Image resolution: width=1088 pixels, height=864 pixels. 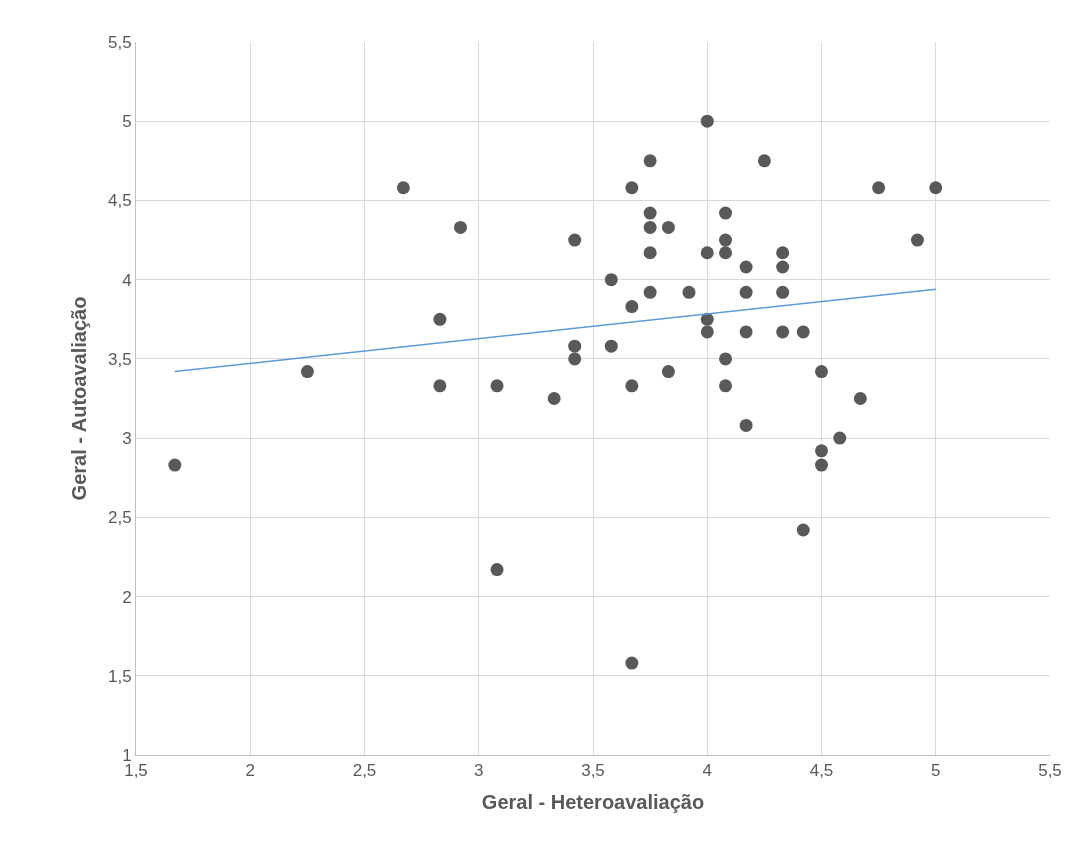 I want to click on y-tick-label: 3,5, so click(x=119, y=359).